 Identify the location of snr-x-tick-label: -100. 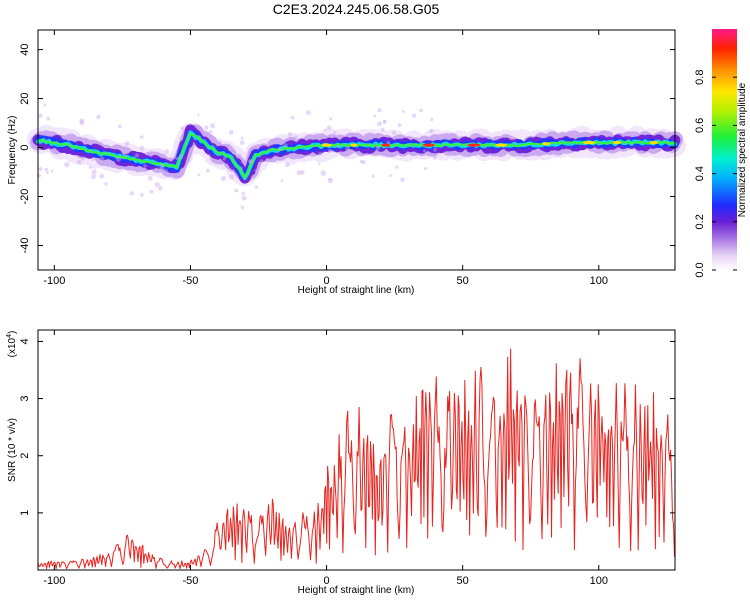
(54, 581).